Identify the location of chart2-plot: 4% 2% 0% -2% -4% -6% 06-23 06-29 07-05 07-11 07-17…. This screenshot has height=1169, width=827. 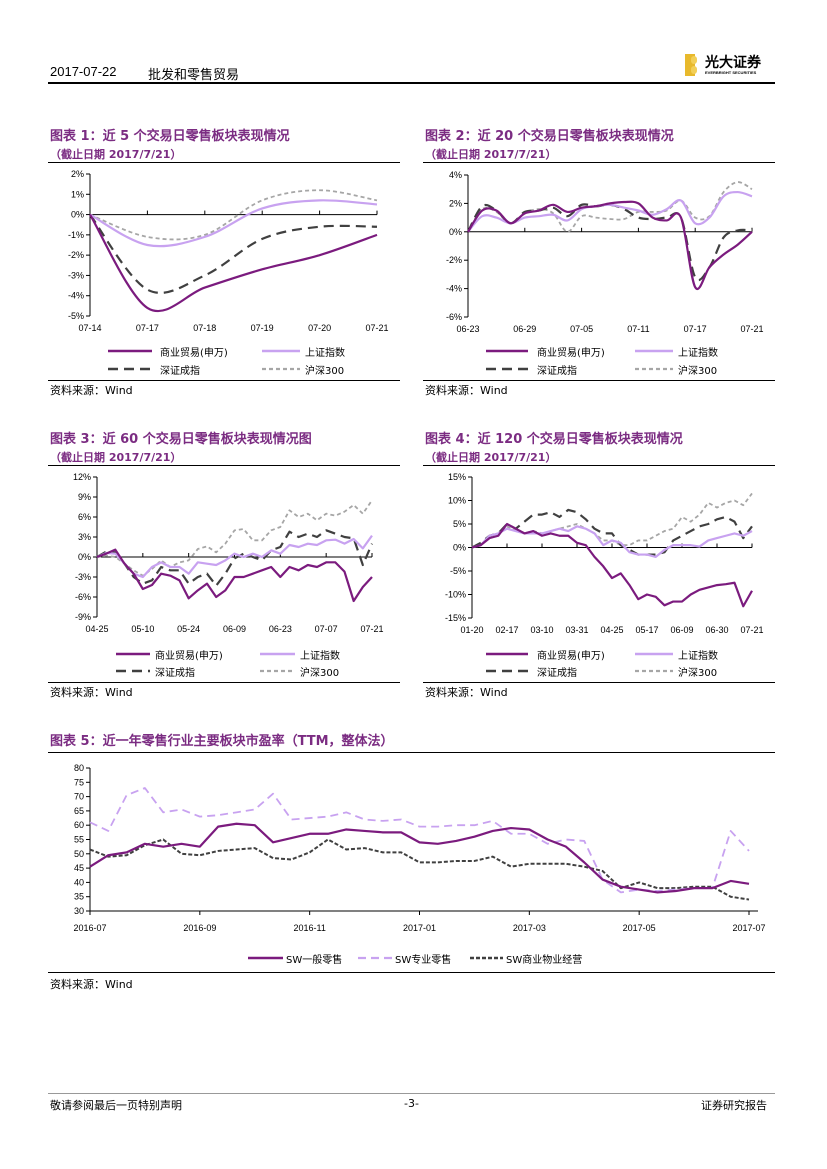
(605, 270).